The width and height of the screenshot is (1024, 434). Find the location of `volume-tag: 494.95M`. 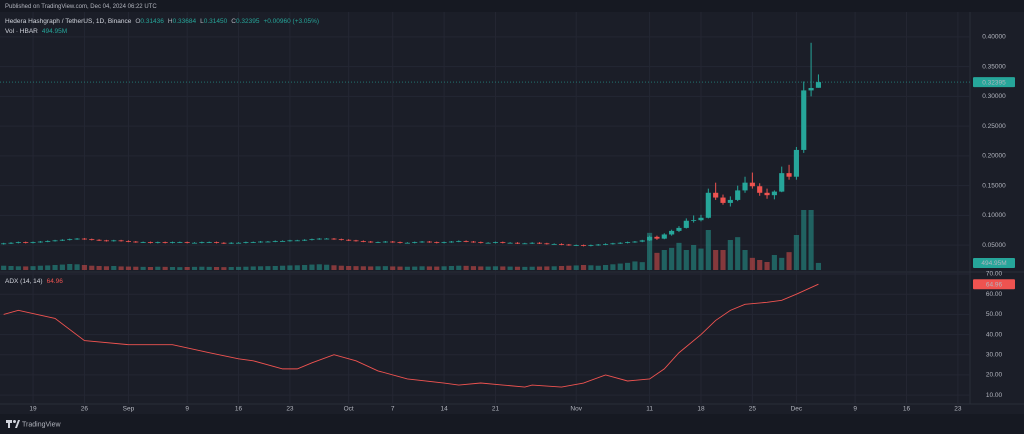

volume-tag: 494.95M is located at coordinates (993, 263).